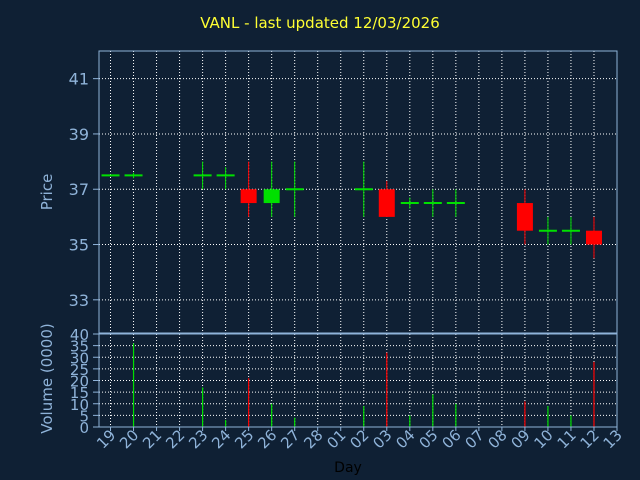 This screenshot has width=640, height=480. What do you see at coordinates (320, 23) in the screenshot?
I see `chart-title: VANL - last updated 12/03/2026` at bounding box center [320, 23].